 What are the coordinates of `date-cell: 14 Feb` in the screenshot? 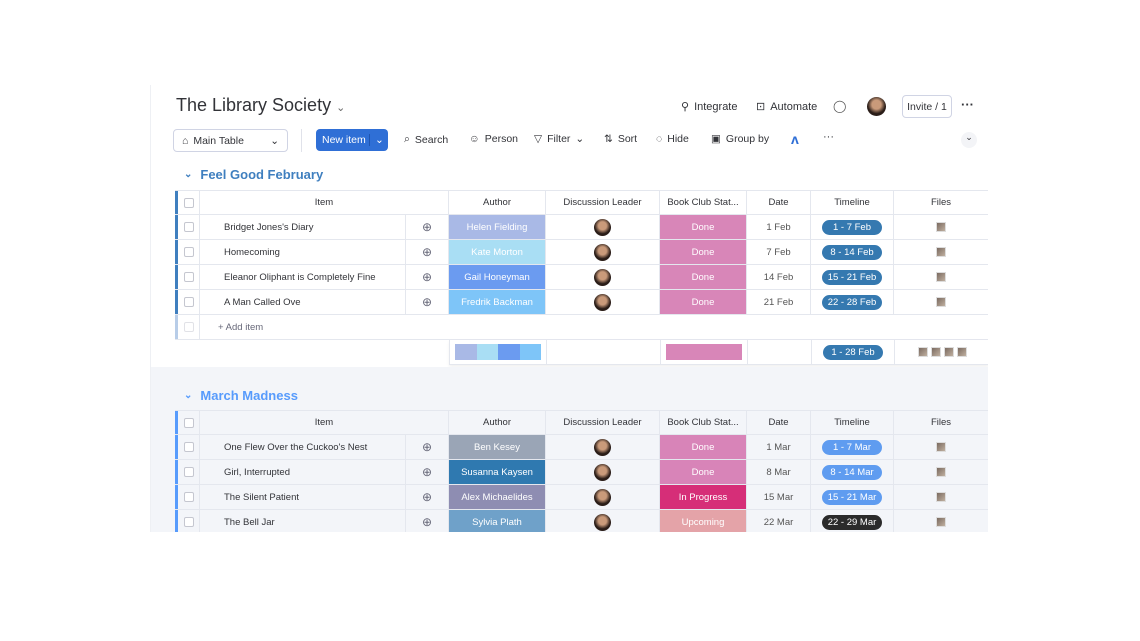 It's located at (779, 277).